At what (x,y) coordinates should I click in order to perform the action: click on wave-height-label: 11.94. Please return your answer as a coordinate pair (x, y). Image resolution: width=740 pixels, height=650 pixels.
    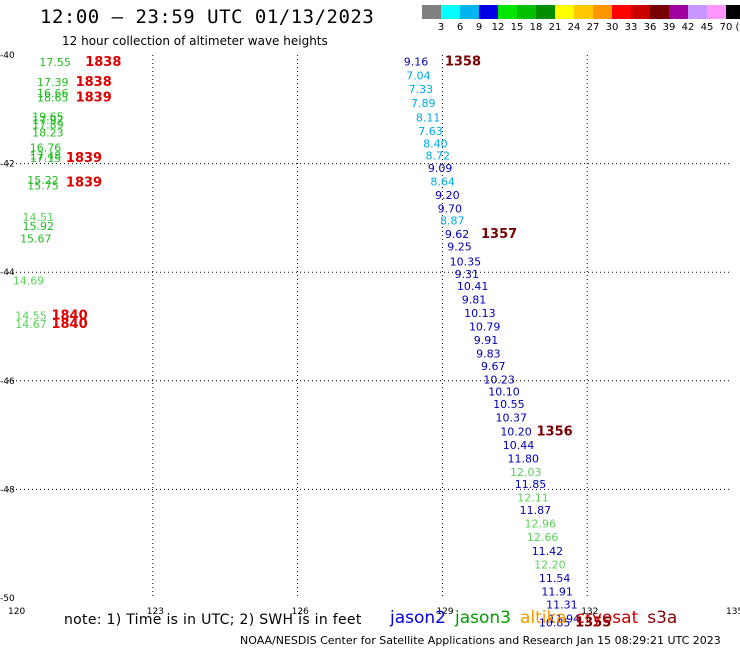
    Looking at the image, I should click on (565, 619).